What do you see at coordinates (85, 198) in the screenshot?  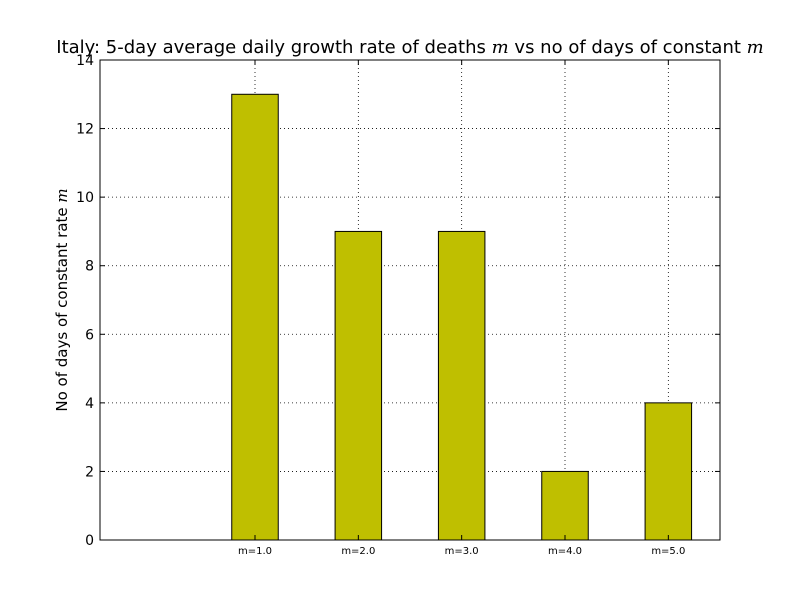 I see `y-tick-label: 10` at bounding box center [85, 198].